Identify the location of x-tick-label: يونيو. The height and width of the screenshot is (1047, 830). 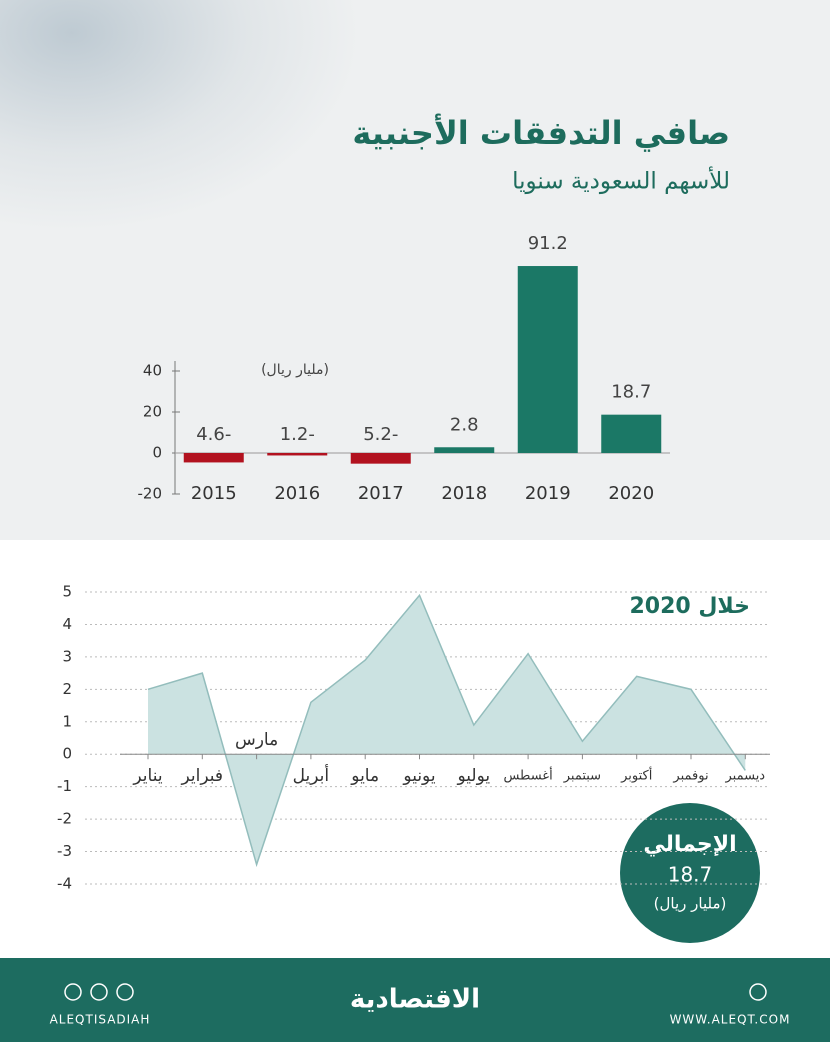
(418, 776).